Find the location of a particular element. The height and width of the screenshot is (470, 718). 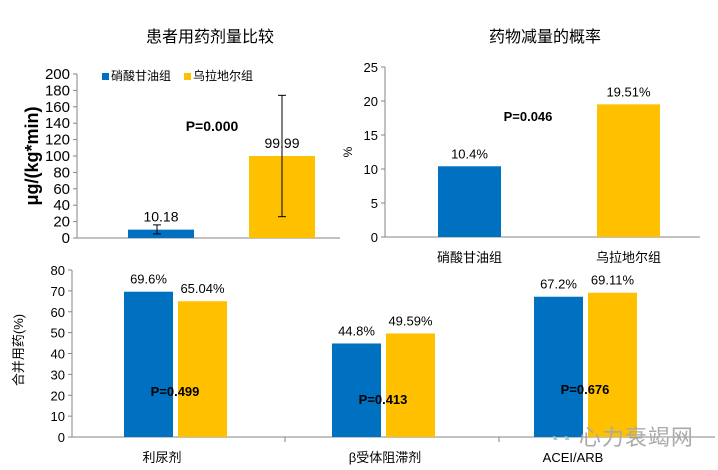

data-label: 49.59% is located at coordinates (410, 320).